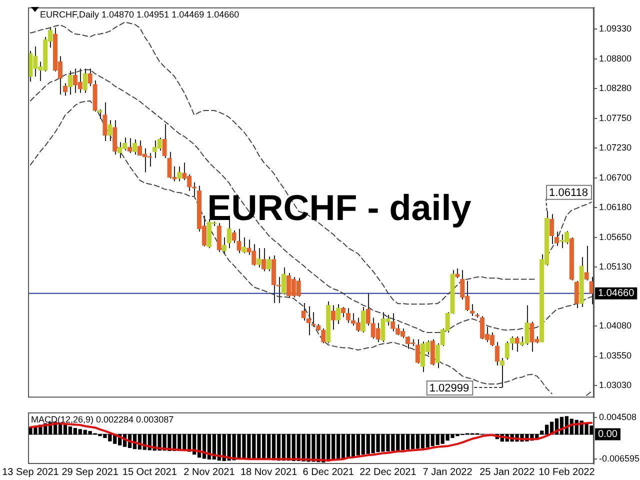 The image size is (640, 480). Describe the element at coordinates (615, 266) in the screenshot. I see `y-tick-label: 1.05130` at that location.